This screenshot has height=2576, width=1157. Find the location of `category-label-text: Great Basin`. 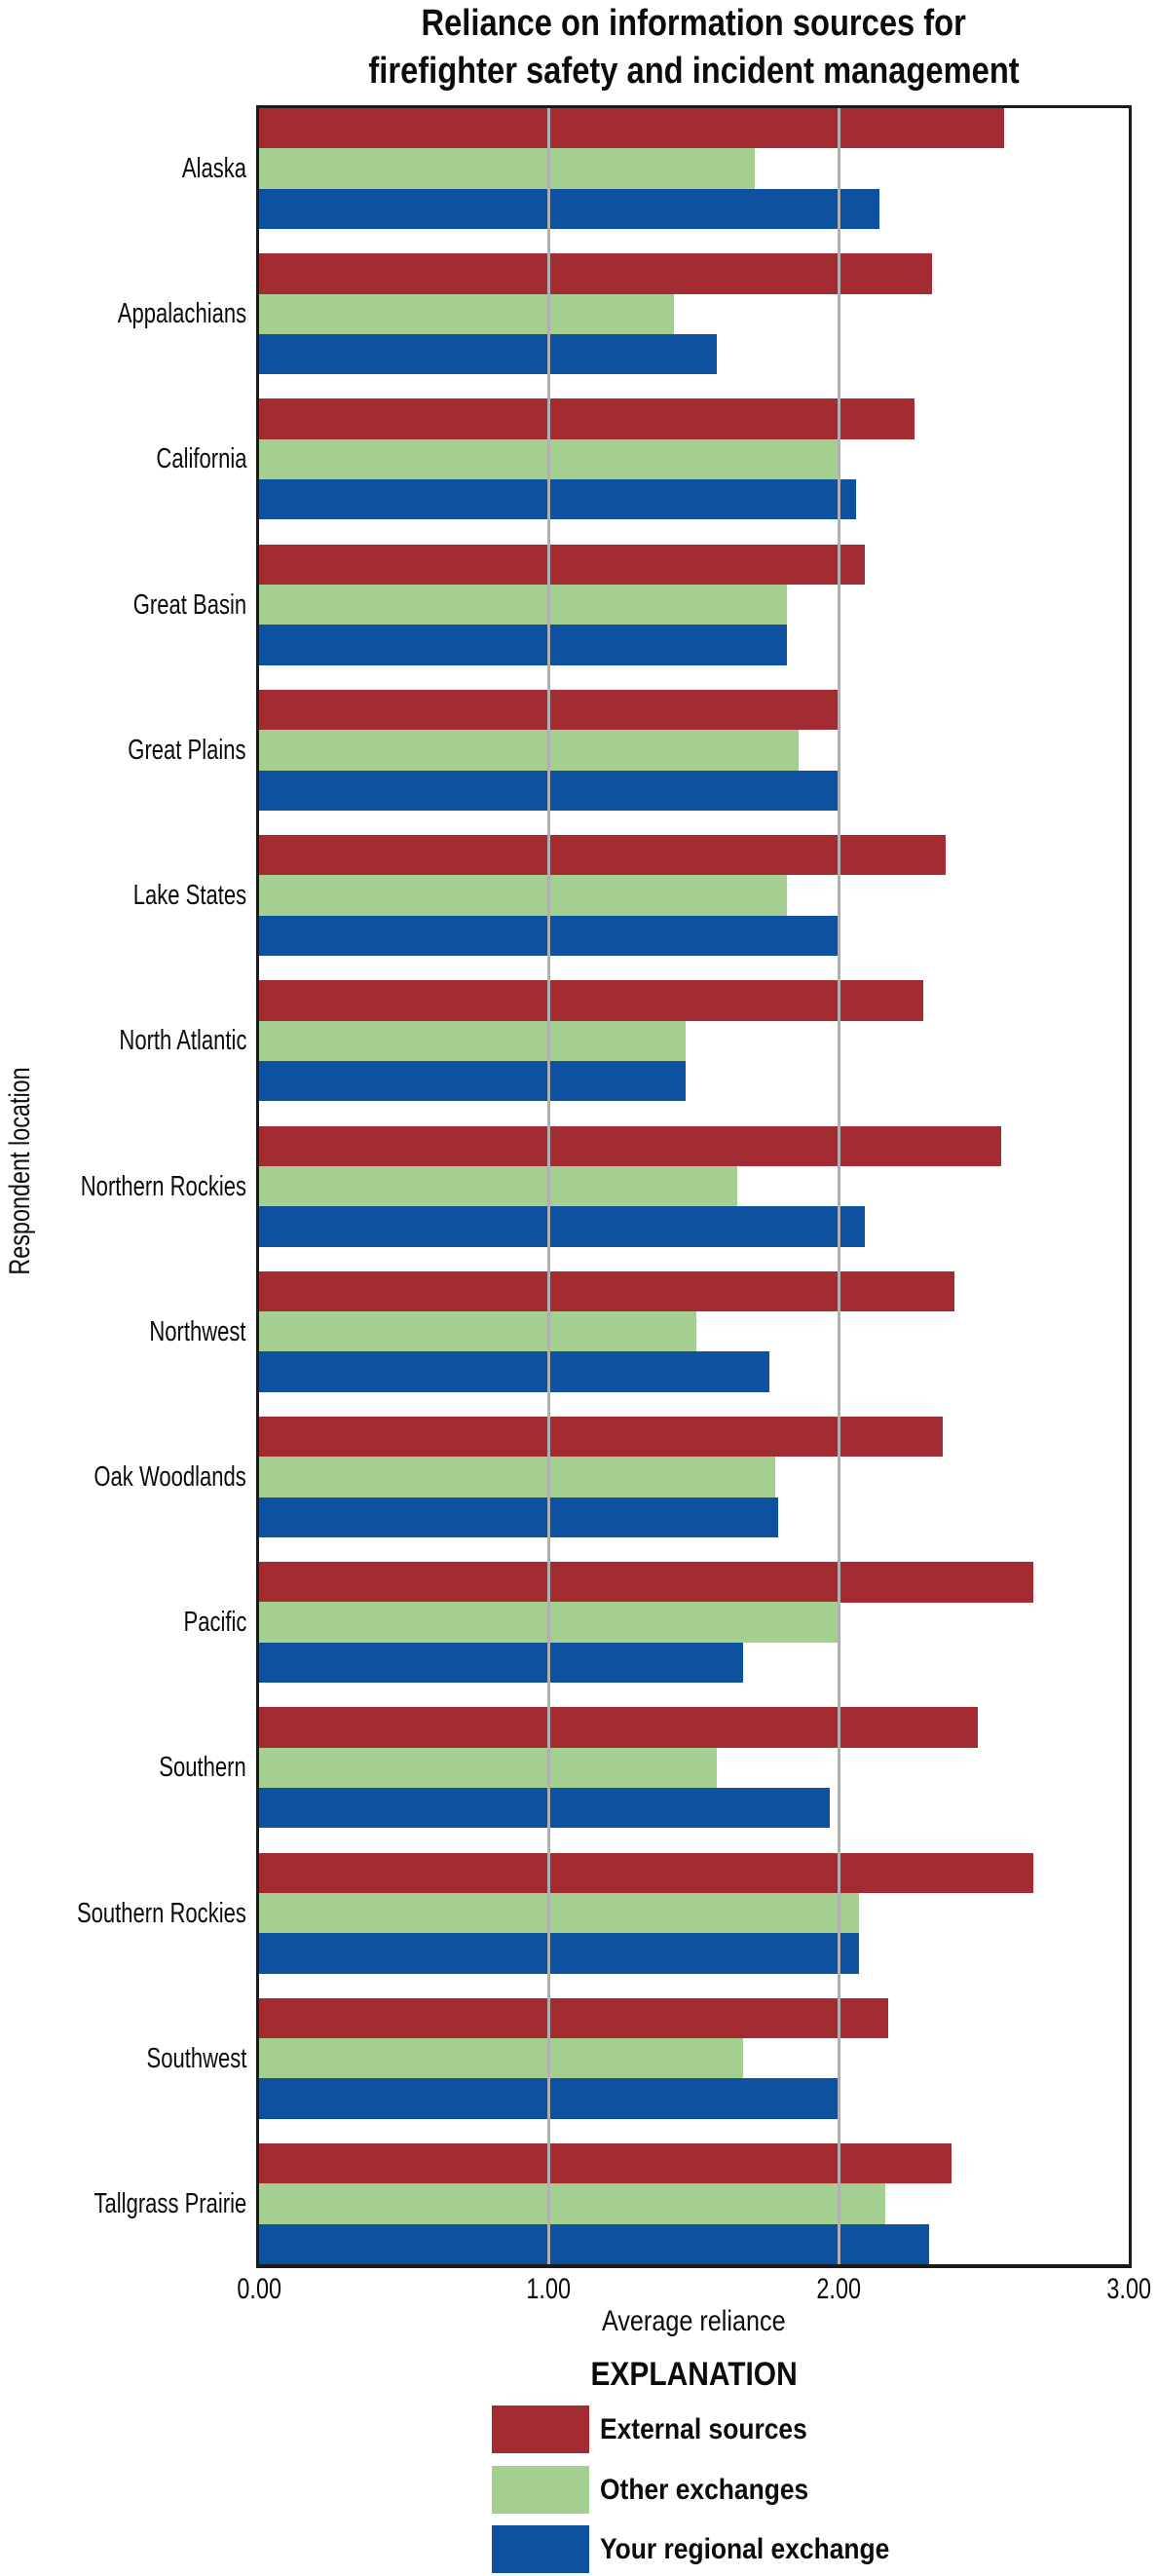

category-label-text: Great Basin is located at coordinates (189, 604).